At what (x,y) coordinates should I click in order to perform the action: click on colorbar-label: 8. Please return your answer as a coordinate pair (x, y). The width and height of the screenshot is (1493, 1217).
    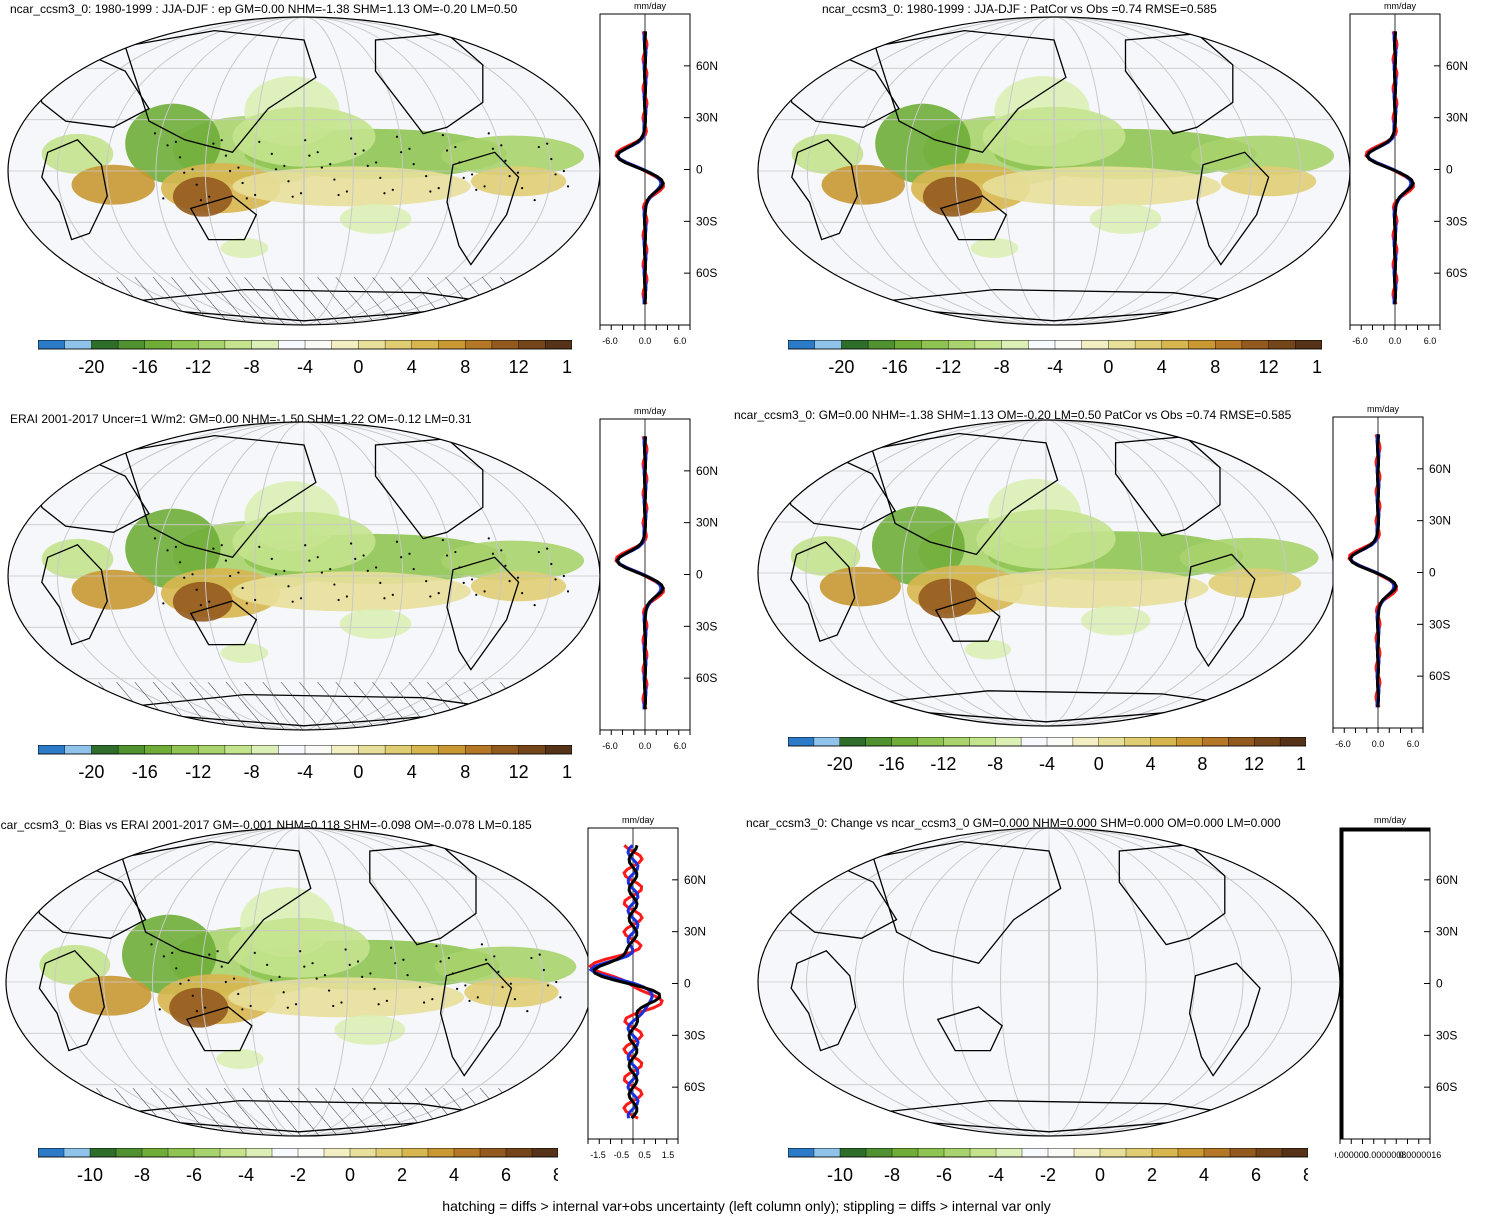
    Looking at the image, I should click on (555, 1175).